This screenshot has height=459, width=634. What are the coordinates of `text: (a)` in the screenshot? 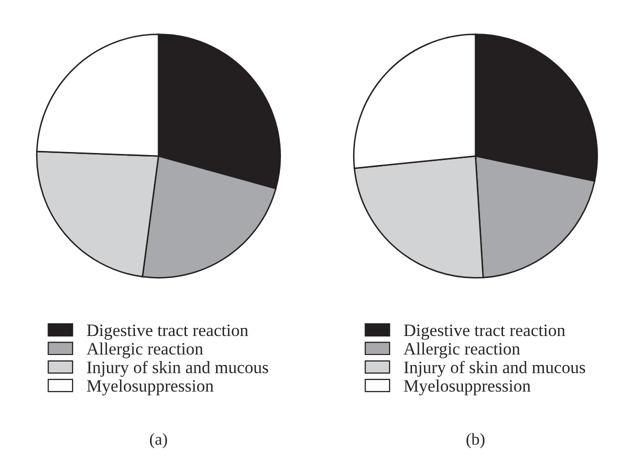 It's located at (159, 440).